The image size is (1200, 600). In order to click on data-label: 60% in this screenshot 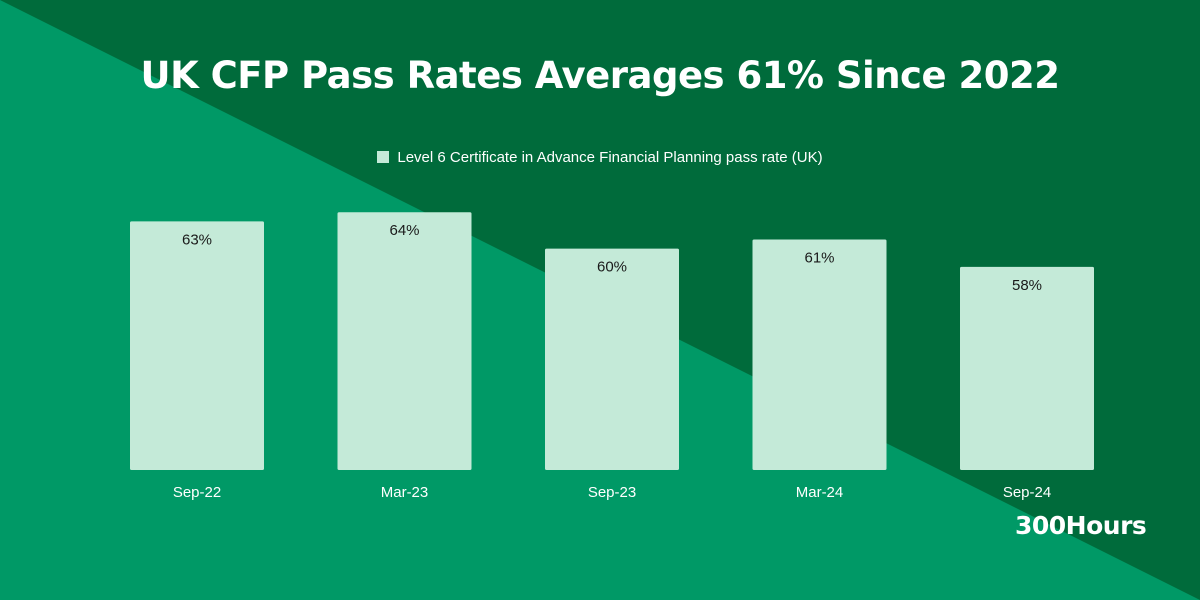, I will do `click(612, 267)`.